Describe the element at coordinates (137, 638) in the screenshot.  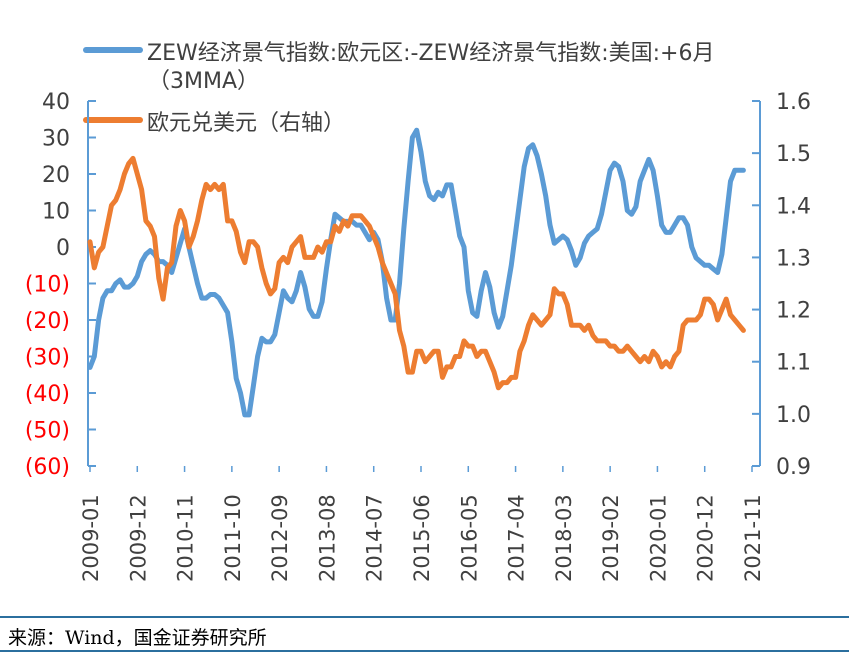
I see `source-note: 来源：Wind，国金证券研究所` at that location.